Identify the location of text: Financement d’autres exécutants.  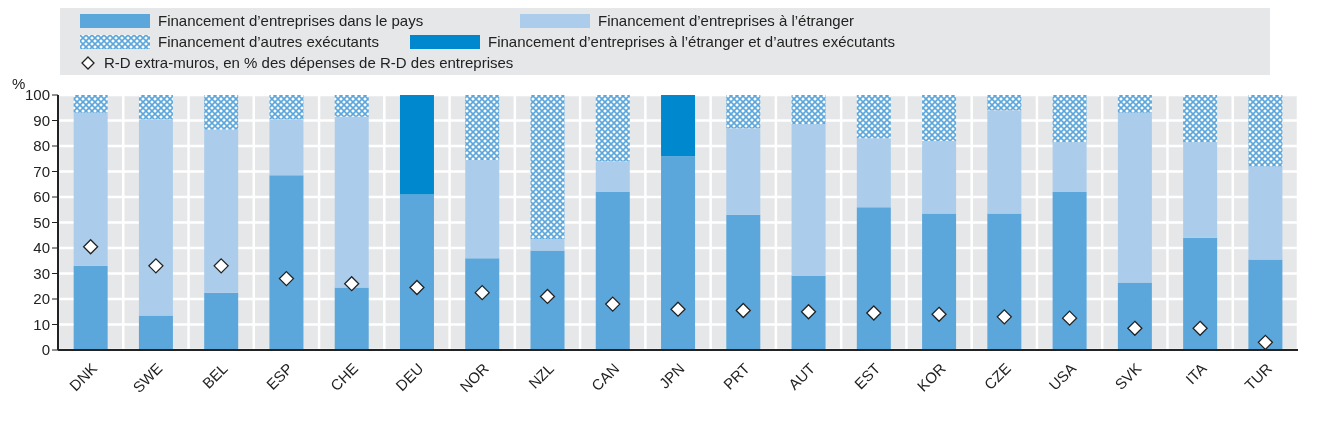
(268, 41).